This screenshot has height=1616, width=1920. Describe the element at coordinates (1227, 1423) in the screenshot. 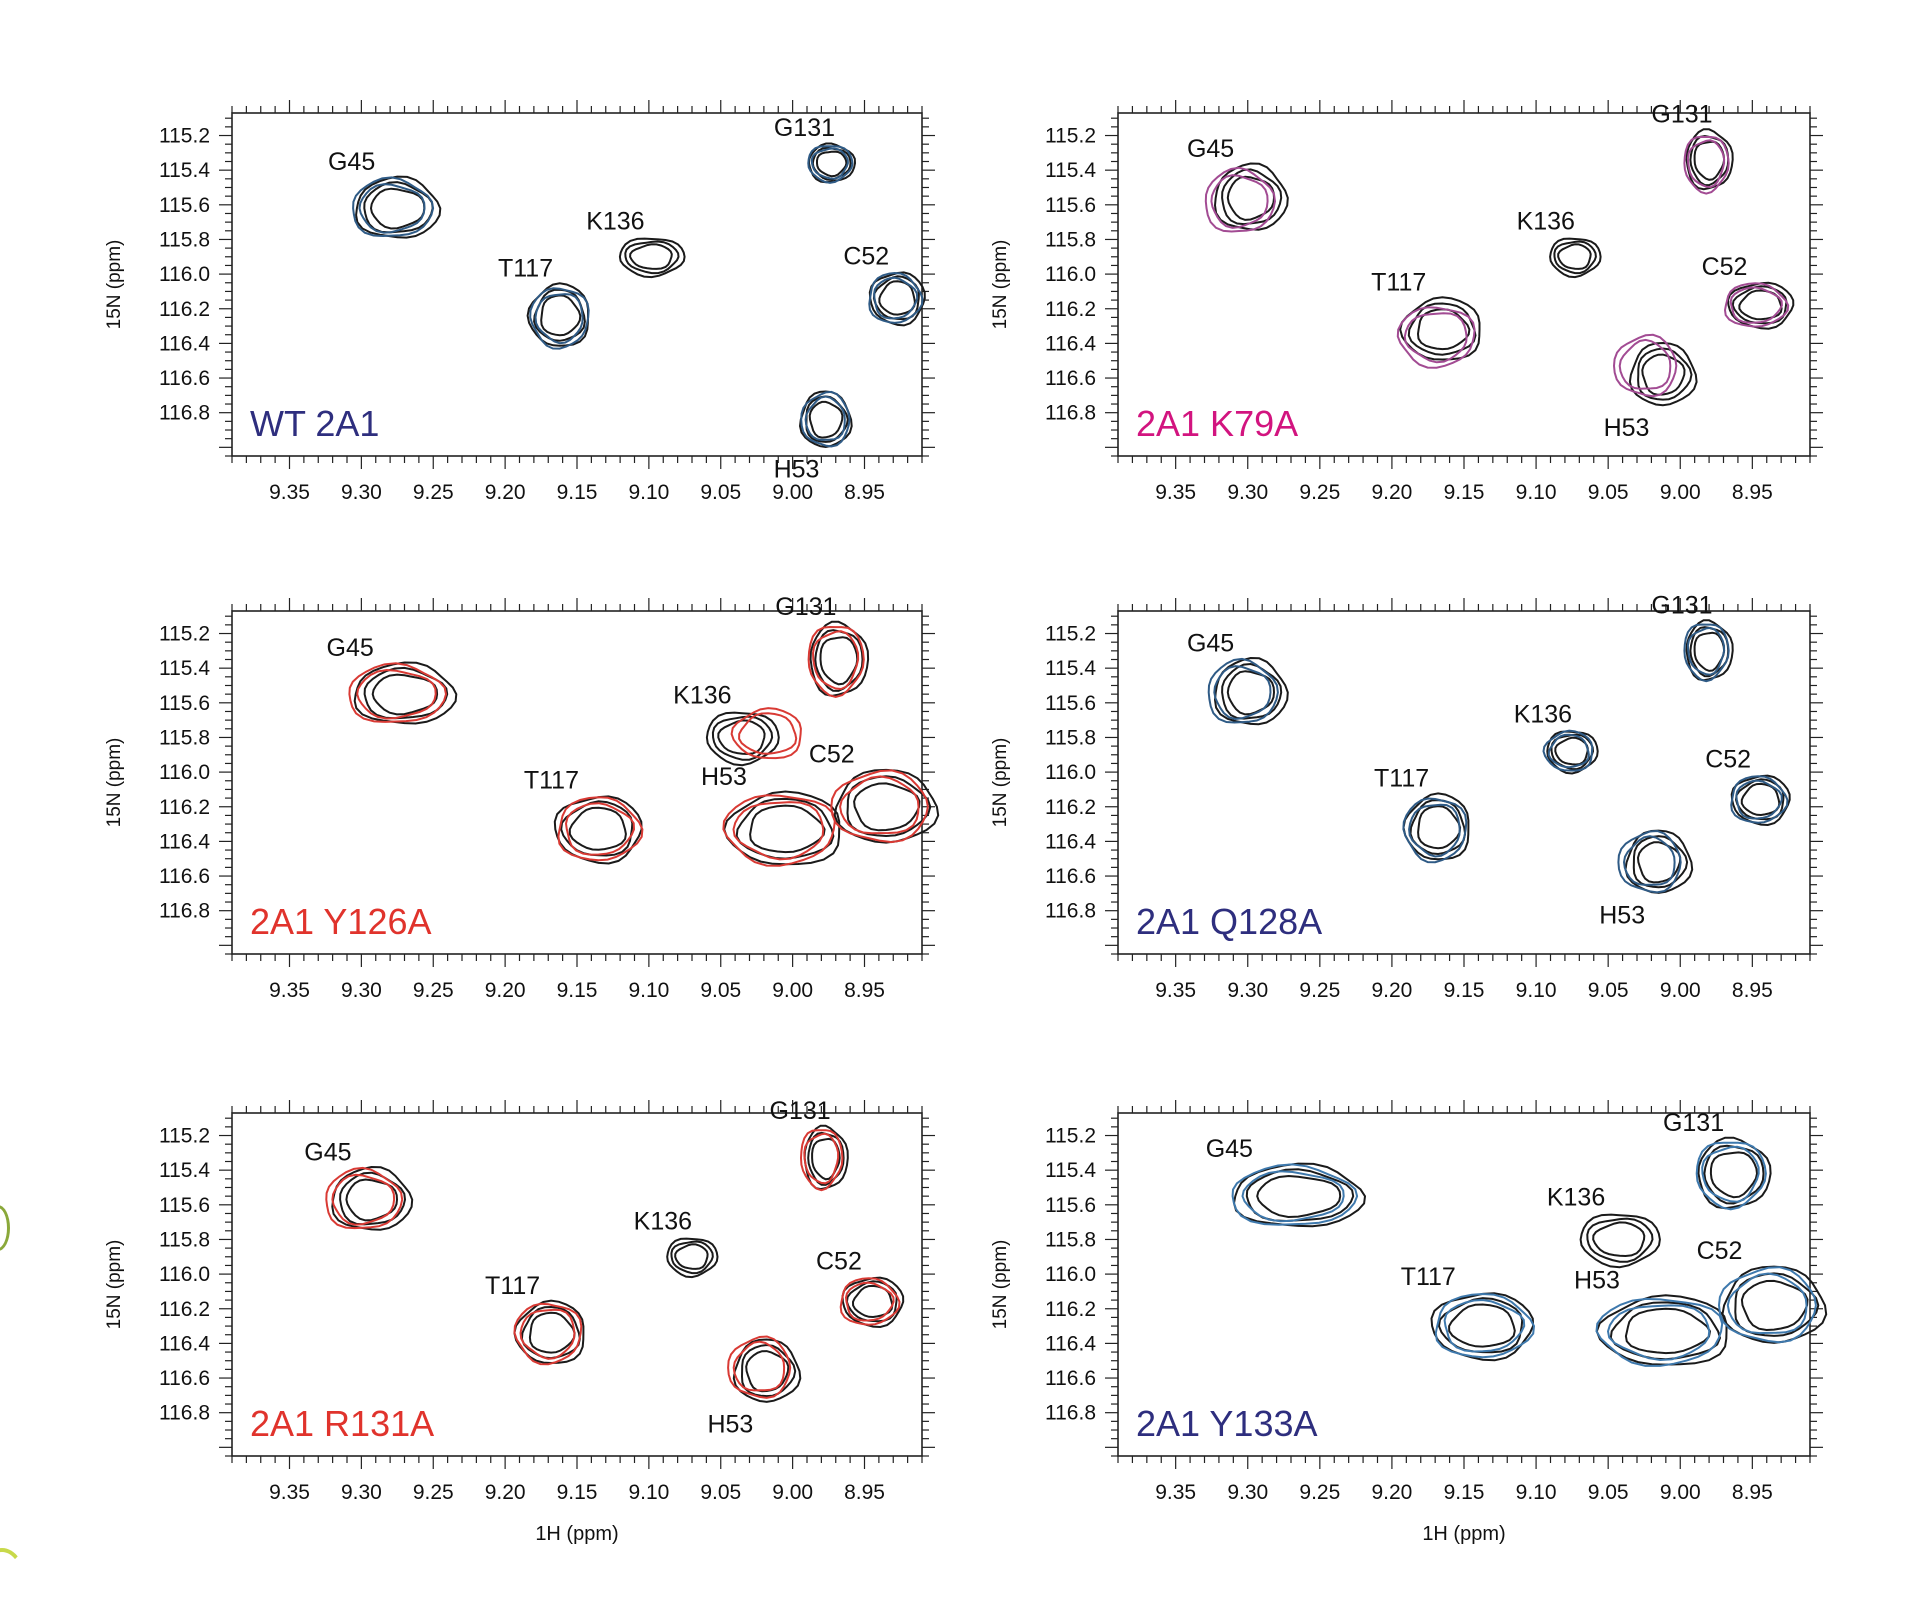

I see `panel-label: 2A1 Y133A` at that location.